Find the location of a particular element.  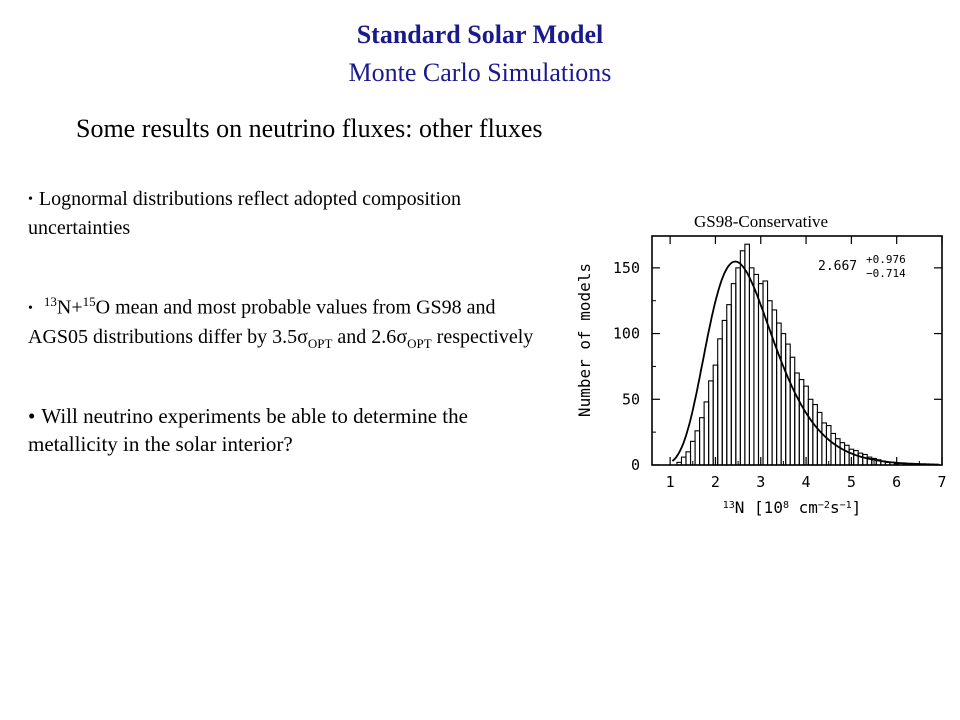

fit-curve is located at coordinates (805, 363).